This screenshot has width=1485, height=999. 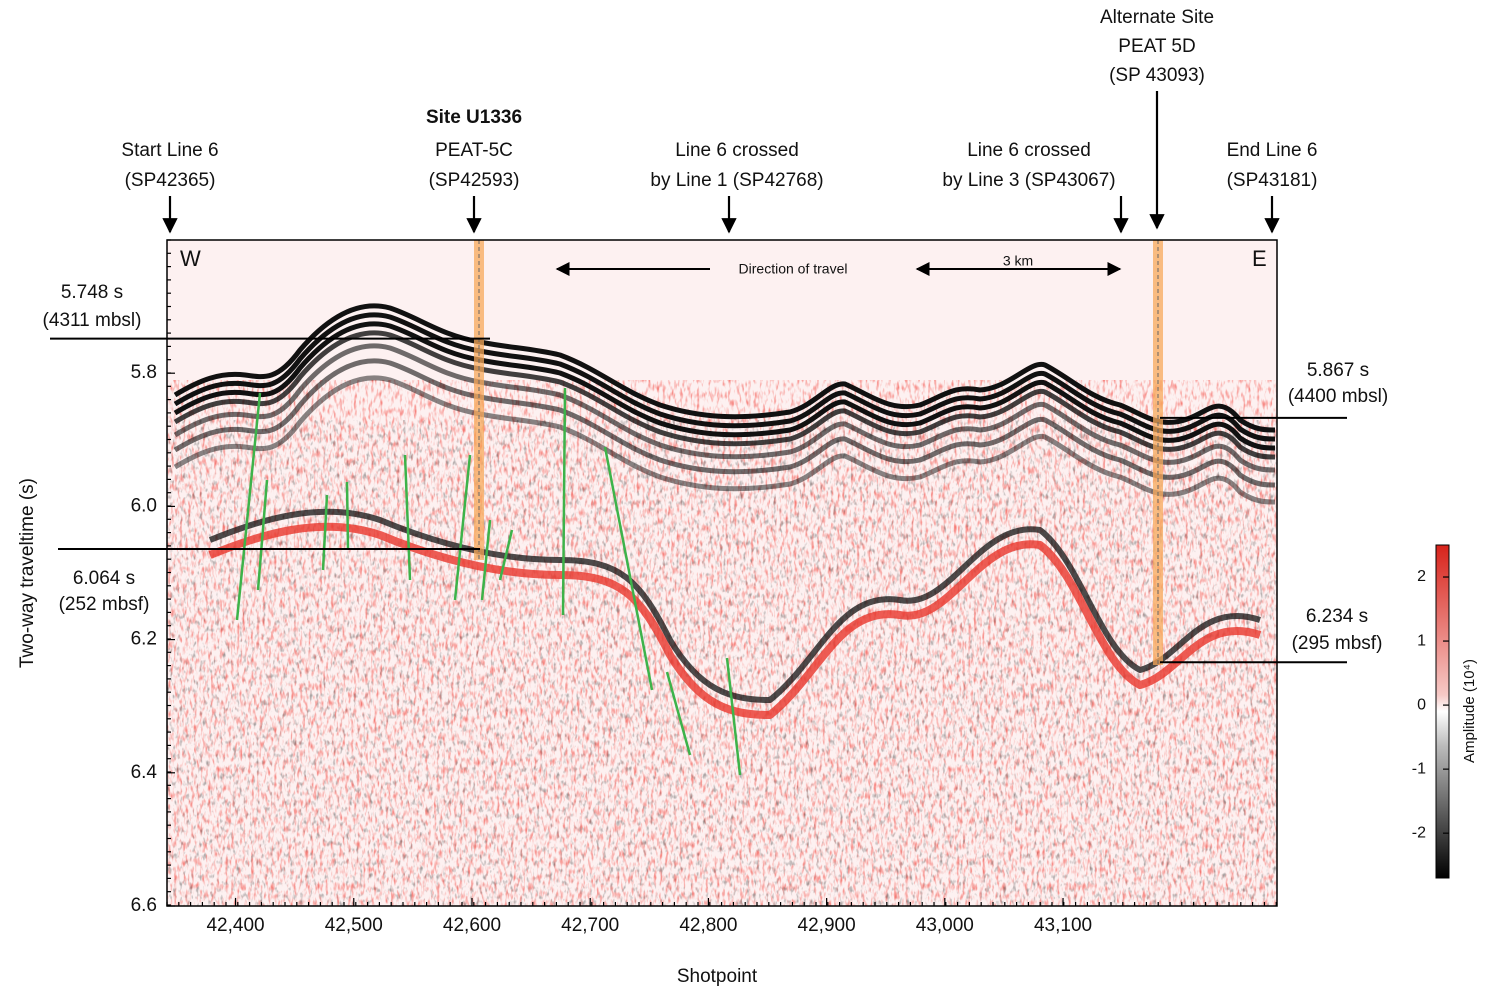 I want to click on y-tick-label: 6.2, so click(x=144, y=639).